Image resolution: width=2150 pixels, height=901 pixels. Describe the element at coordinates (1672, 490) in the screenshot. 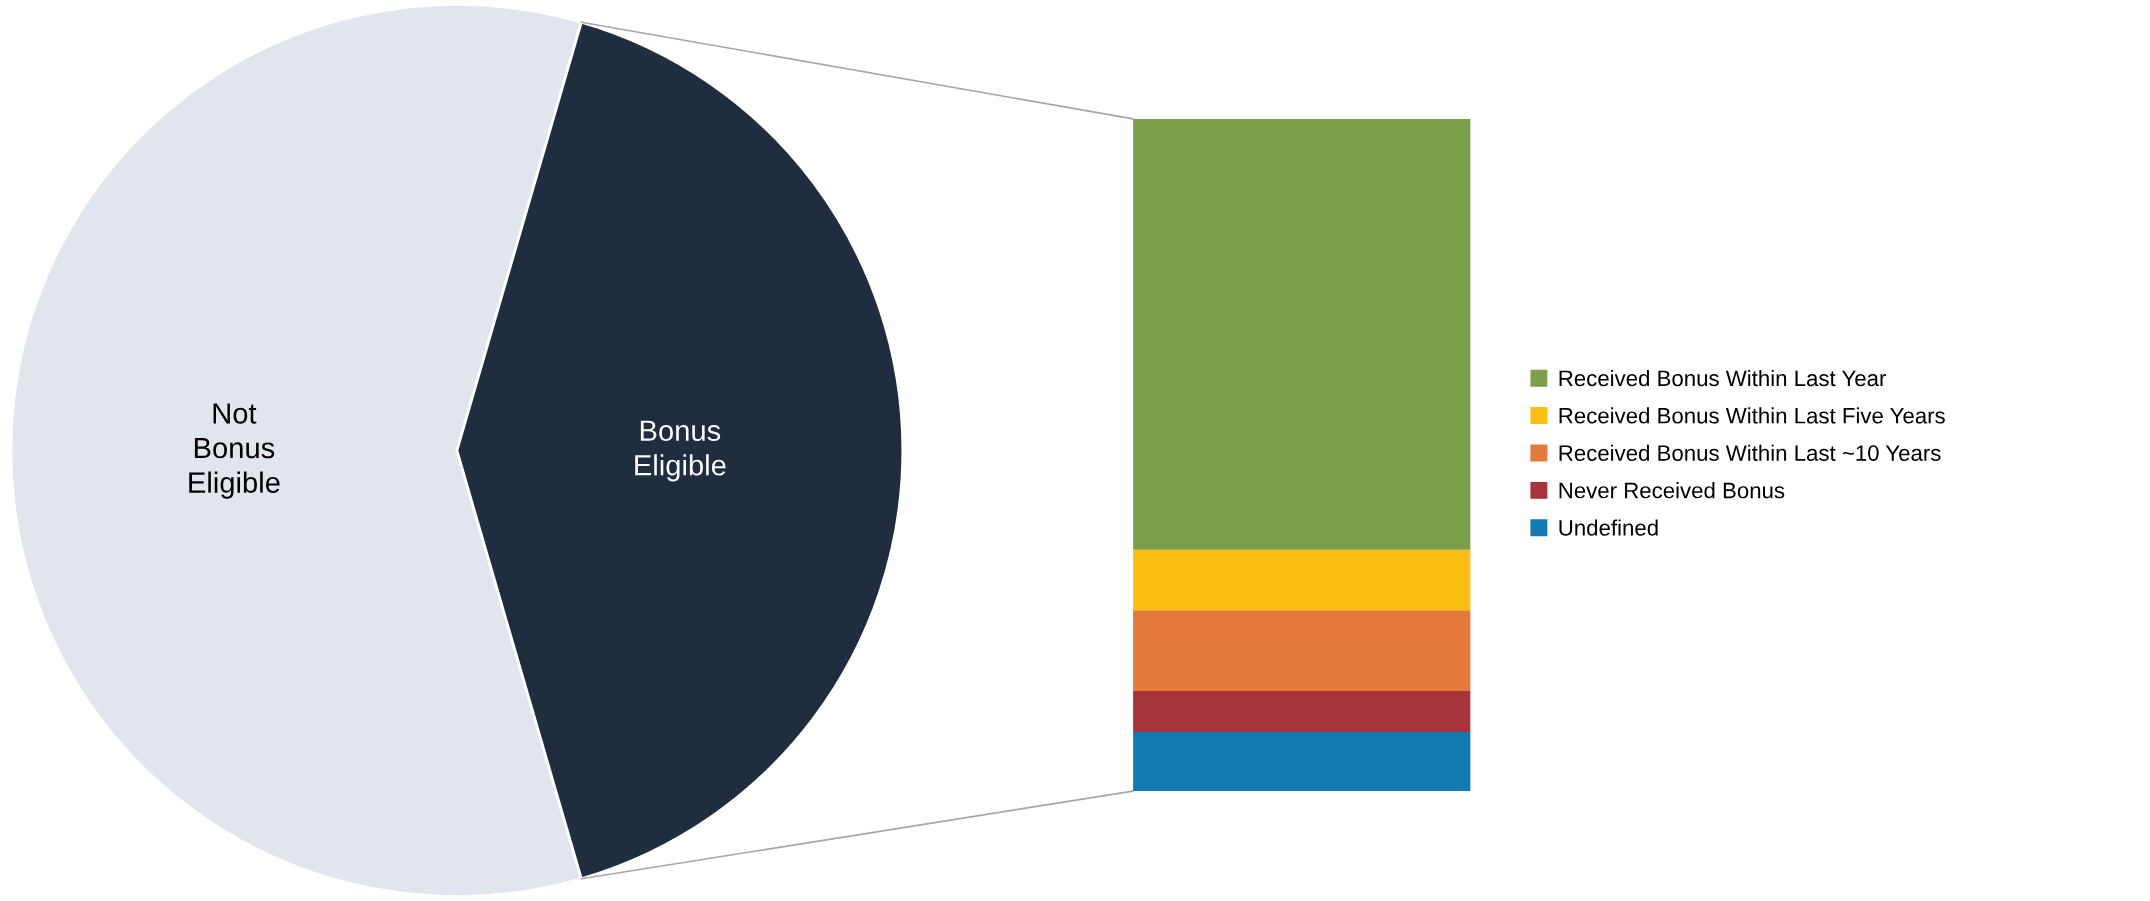

I see `legend-label: Never Received Bonus` at that location.